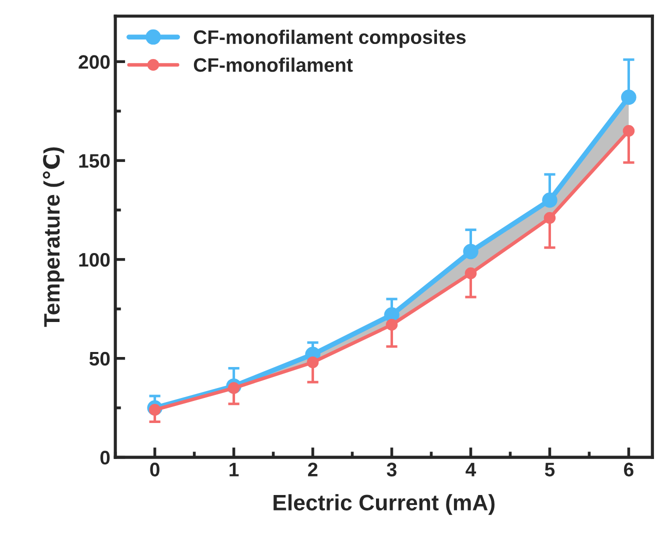  I want to click on y-tick-label: 150, so click(94, 161).